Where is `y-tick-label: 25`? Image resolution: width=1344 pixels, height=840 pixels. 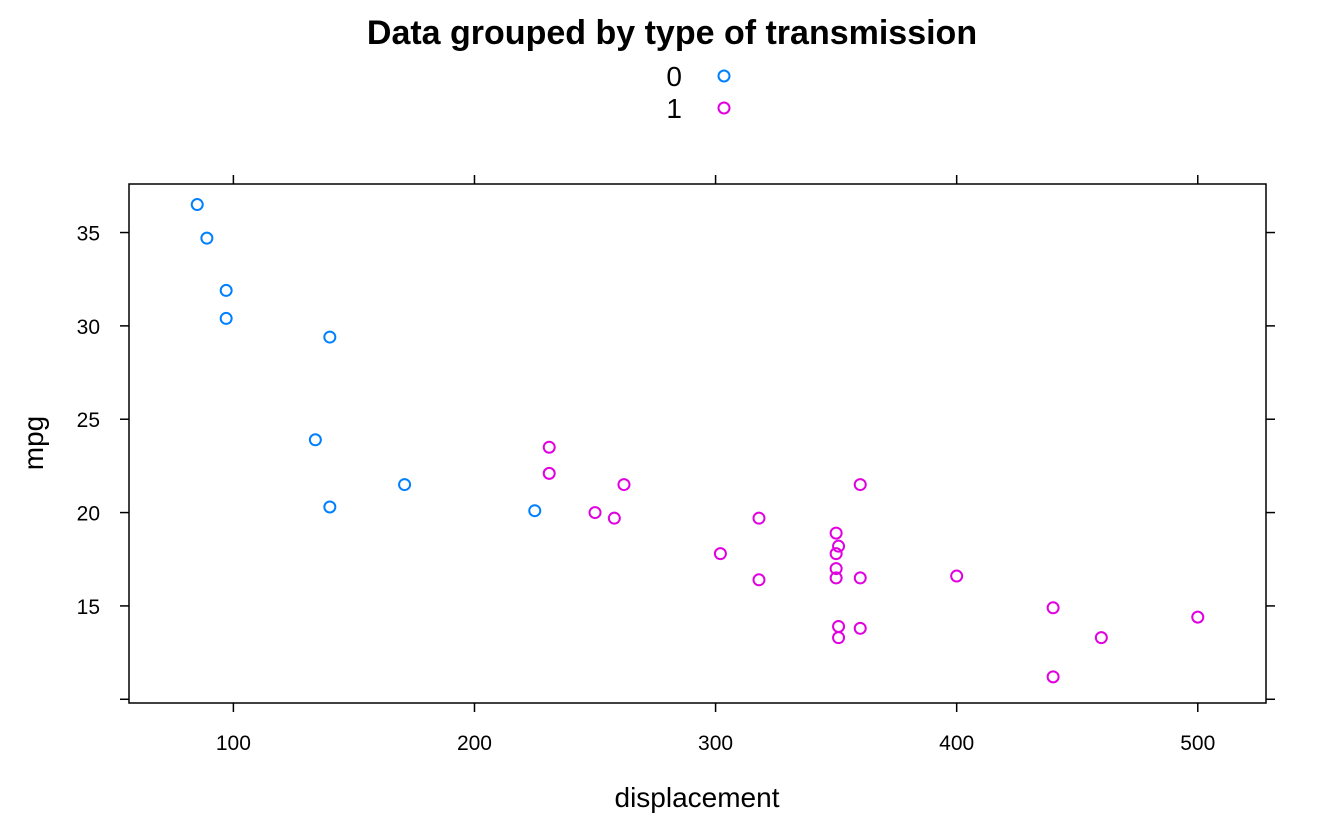
y-tick-label: 25 is located at coordinates (88, 420).